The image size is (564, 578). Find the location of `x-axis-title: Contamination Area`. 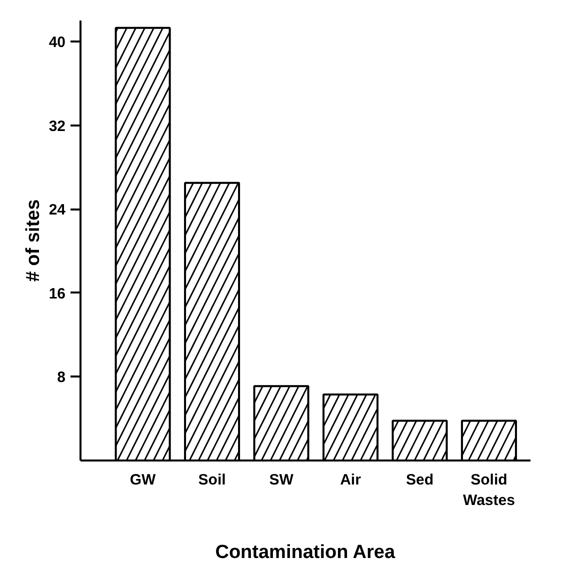

x-axis-title: Contamination Area is located at coordinates (305, 552).